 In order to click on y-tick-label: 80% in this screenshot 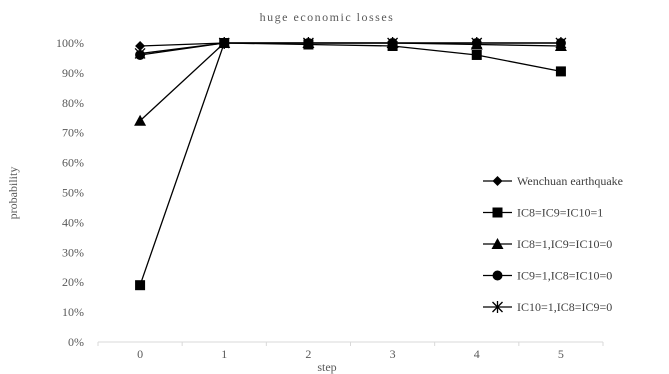, I will do `click(73, 103)`.